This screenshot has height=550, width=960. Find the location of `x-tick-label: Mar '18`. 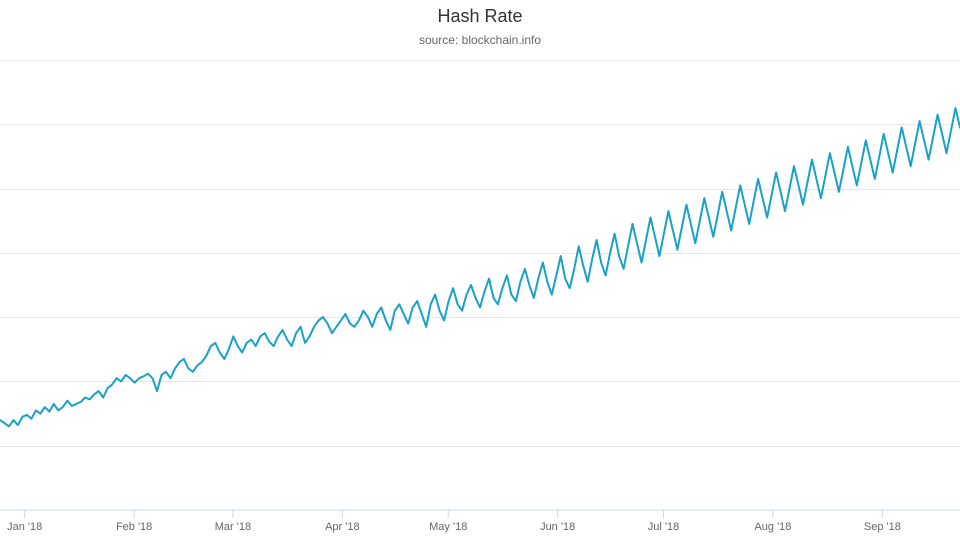

x-tick-label: Mar '18 is located at coordinates (233, 527).